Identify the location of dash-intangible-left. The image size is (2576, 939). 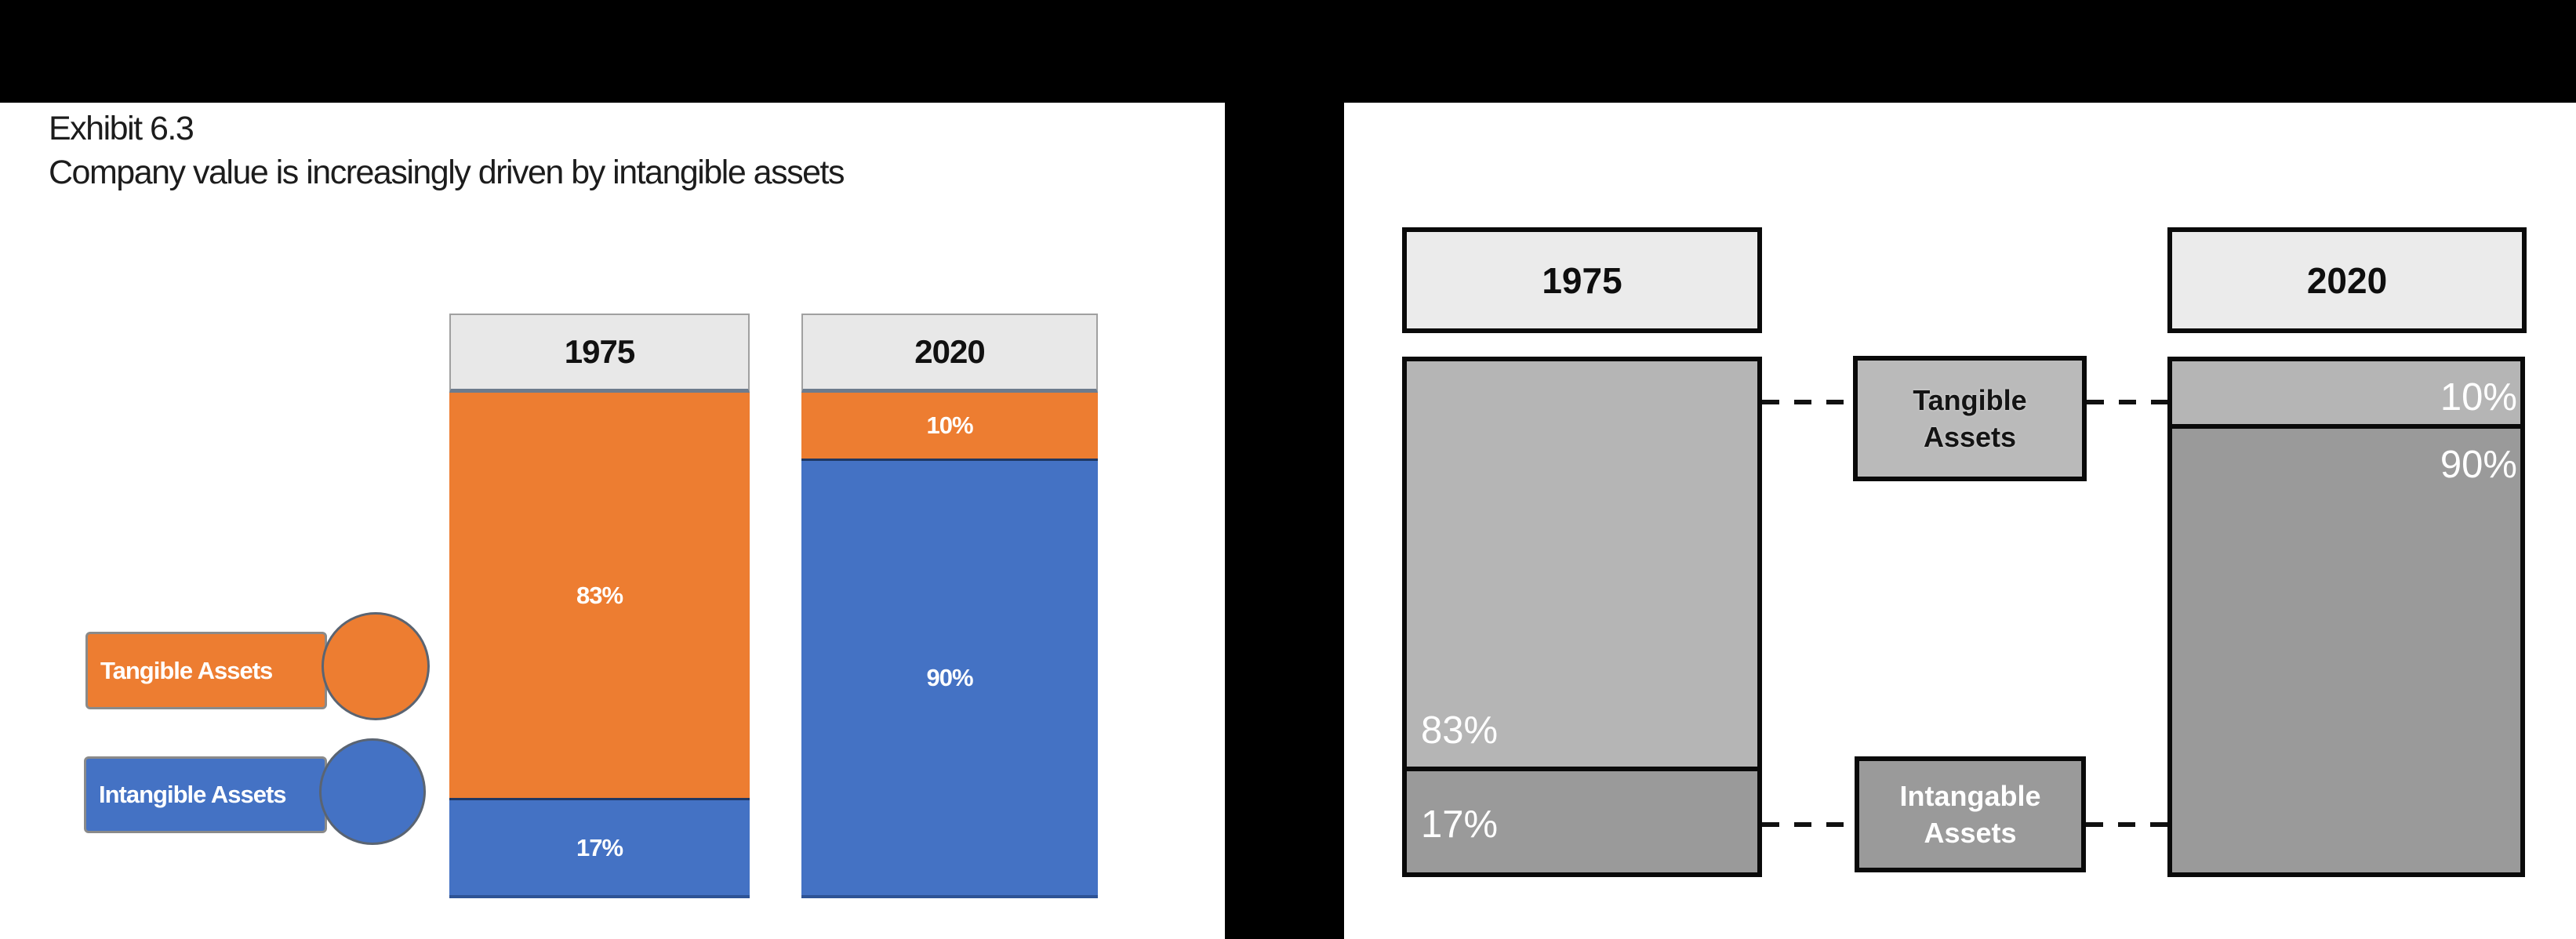
(1807, 825).